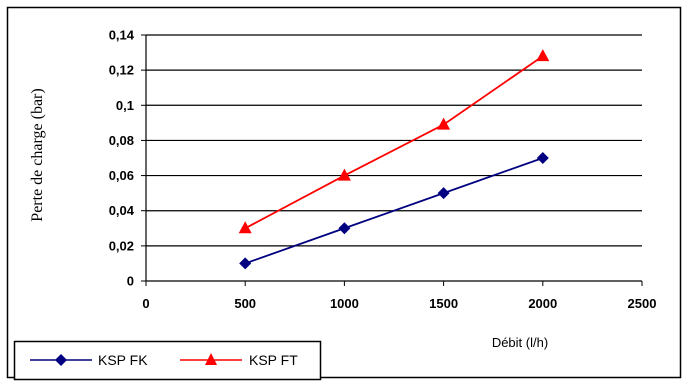 Image resolution: width=690 pixels, height=385 pixels. What do you see at coordinates (130, 281) in the screenshot?
I see `y-tick-label: 0` at bounding box center [130, 281].